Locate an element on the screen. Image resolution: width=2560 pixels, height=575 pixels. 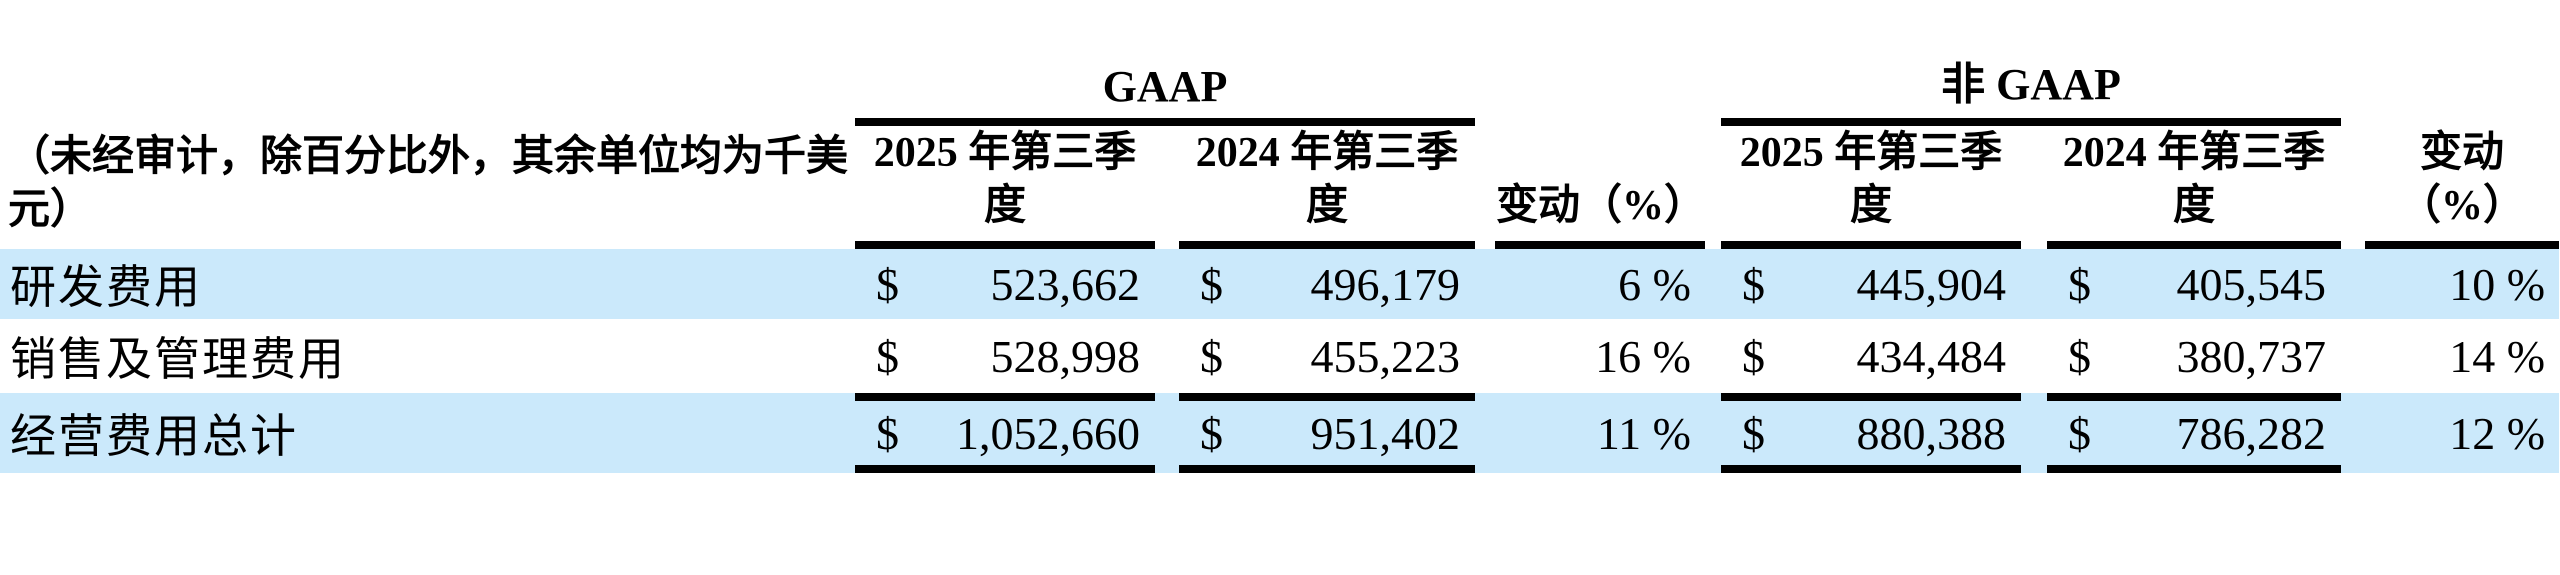
money-cell: $455,223 is located at coordinates (1327, 356).